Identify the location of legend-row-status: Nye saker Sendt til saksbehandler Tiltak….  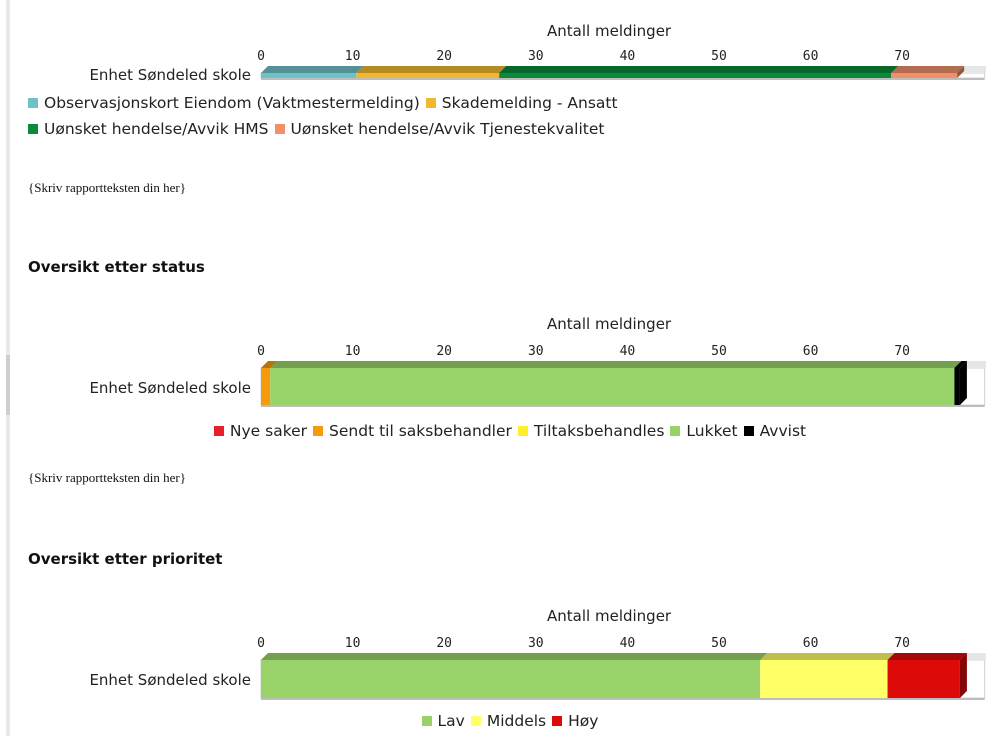
(493, 431).